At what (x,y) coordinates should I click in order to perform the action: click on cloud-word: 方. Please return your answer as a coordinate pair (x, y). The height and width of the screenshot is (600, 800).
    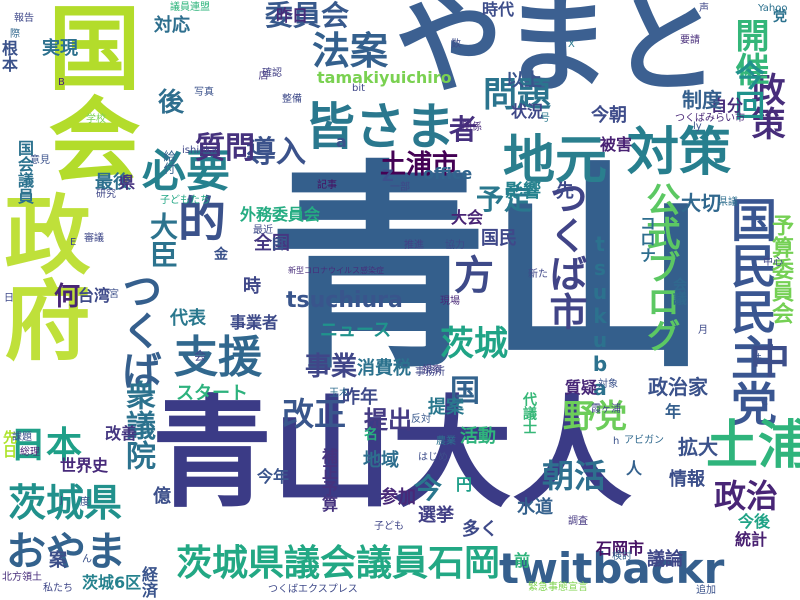
    Looking at the image, I should click on (474, 276).